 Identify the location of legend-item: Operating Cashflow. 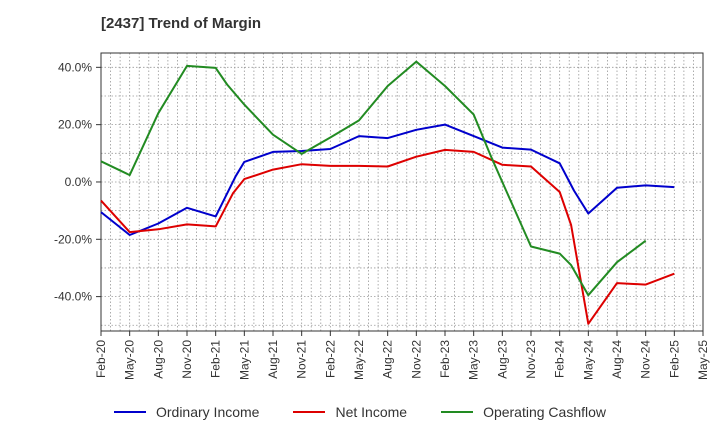
(523, 412).